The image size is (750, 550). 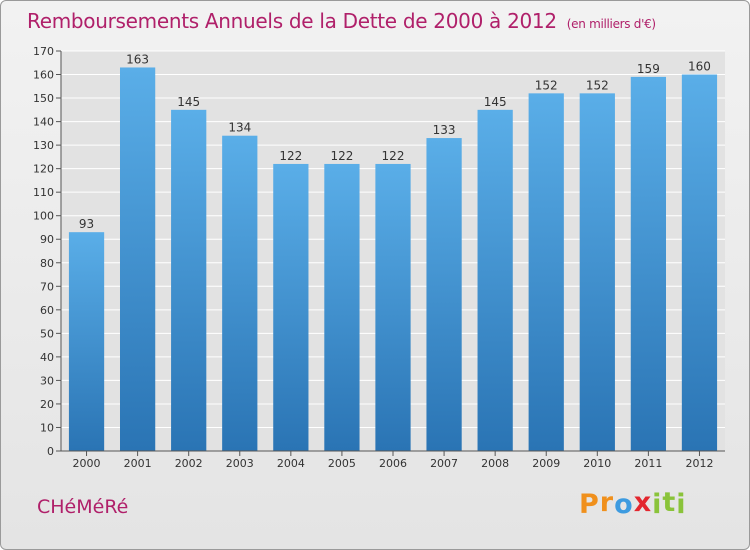 What do you see at coordinates (47, 427) in the screenshot?
I see `y-tick-label: 10` at bounding box center [47, 427].